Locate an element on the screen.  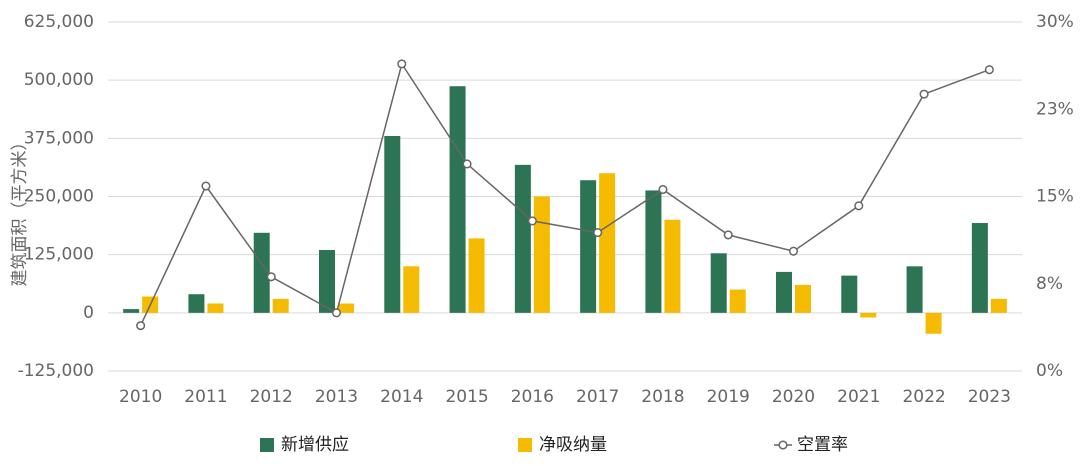
x-tick-label: 2022 is located at coordinates (923, 397).